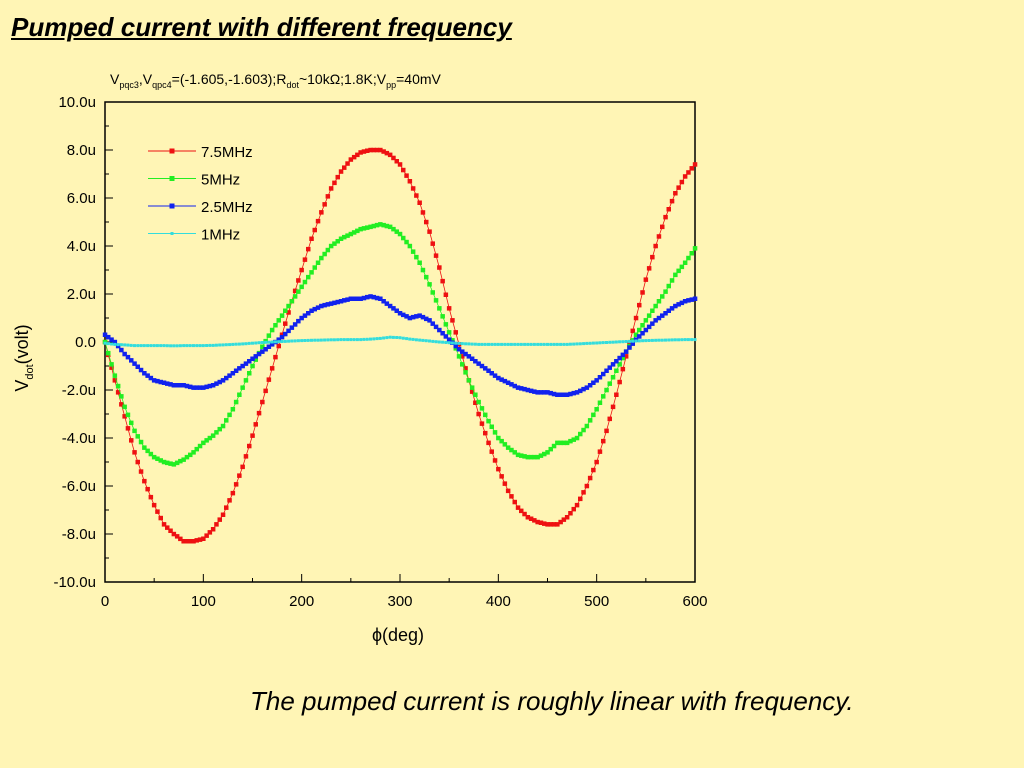 The width and height of the screenshot is (1024, 768). I want to click on y-tick-label: -6.0u, so click(79, 486).